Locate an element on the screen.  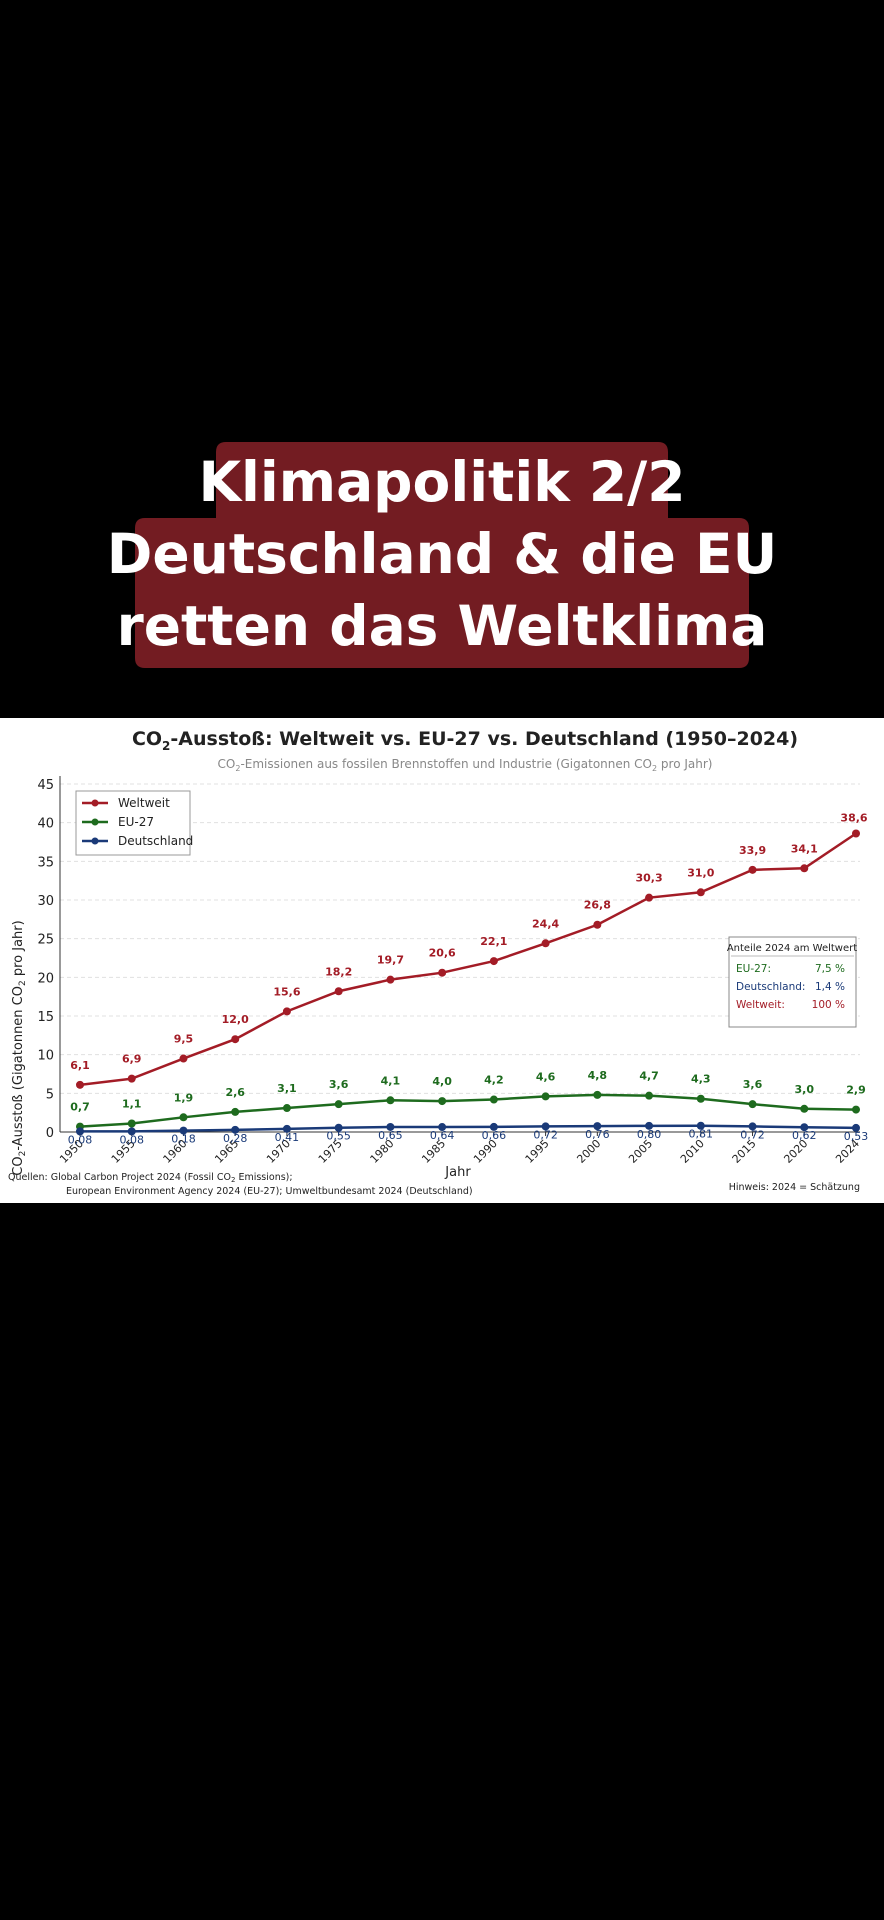
data-label: 4,7 is located at coordinates (649, 1076).